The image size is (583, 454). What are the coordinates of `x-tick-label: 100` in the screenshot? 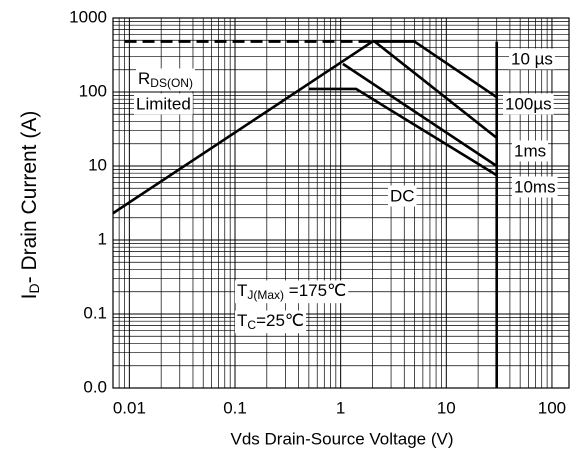 It's located at (552, 407).